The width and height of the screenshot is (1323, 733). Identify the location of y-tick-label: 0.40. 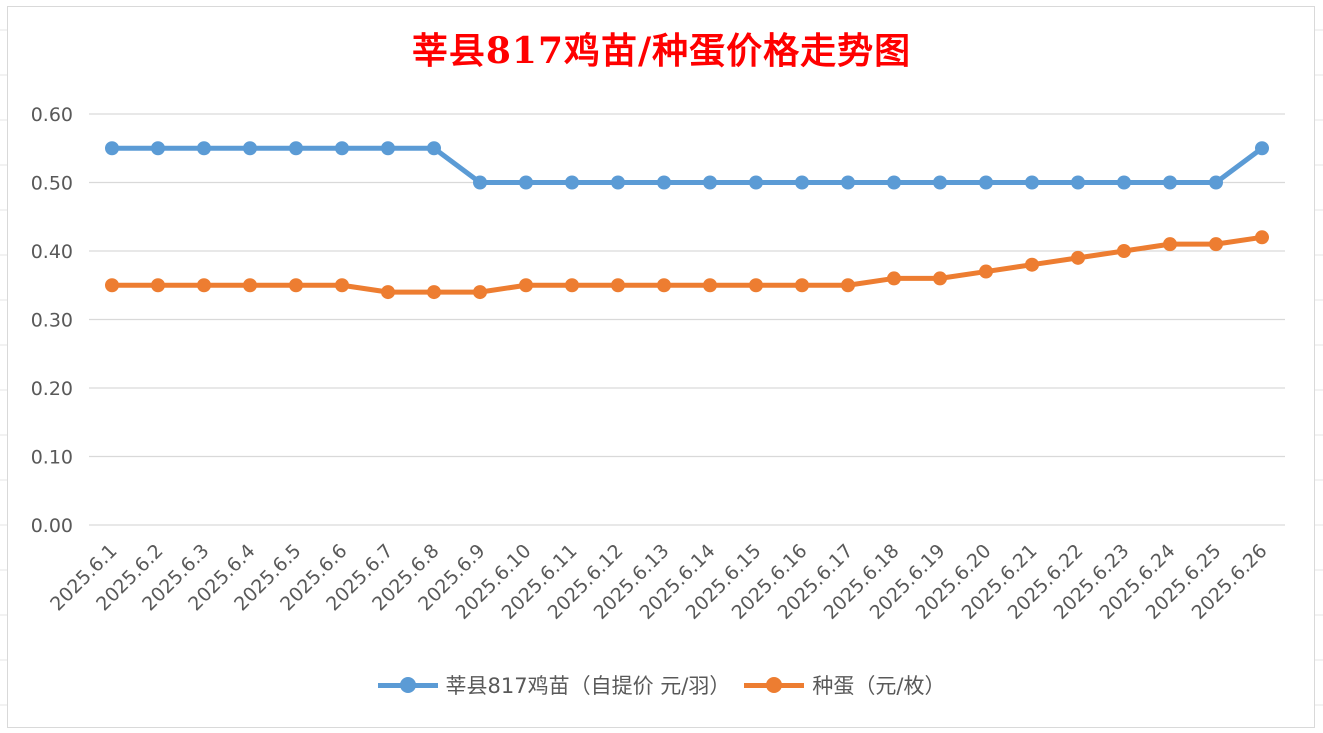
(52, 252).